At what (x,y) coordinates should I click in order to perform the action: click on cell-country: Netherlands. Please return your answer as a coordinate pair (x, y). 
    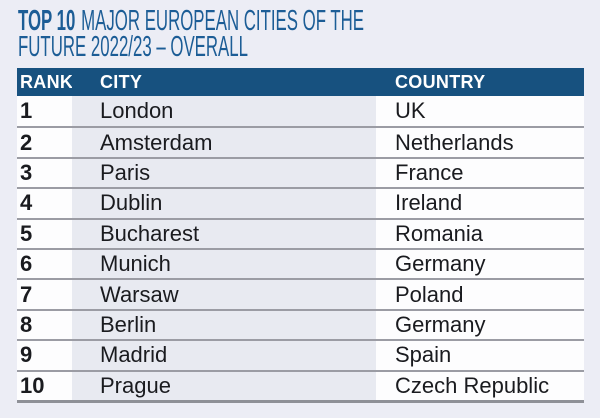
    Looking at the image, I should click on (480, 142).